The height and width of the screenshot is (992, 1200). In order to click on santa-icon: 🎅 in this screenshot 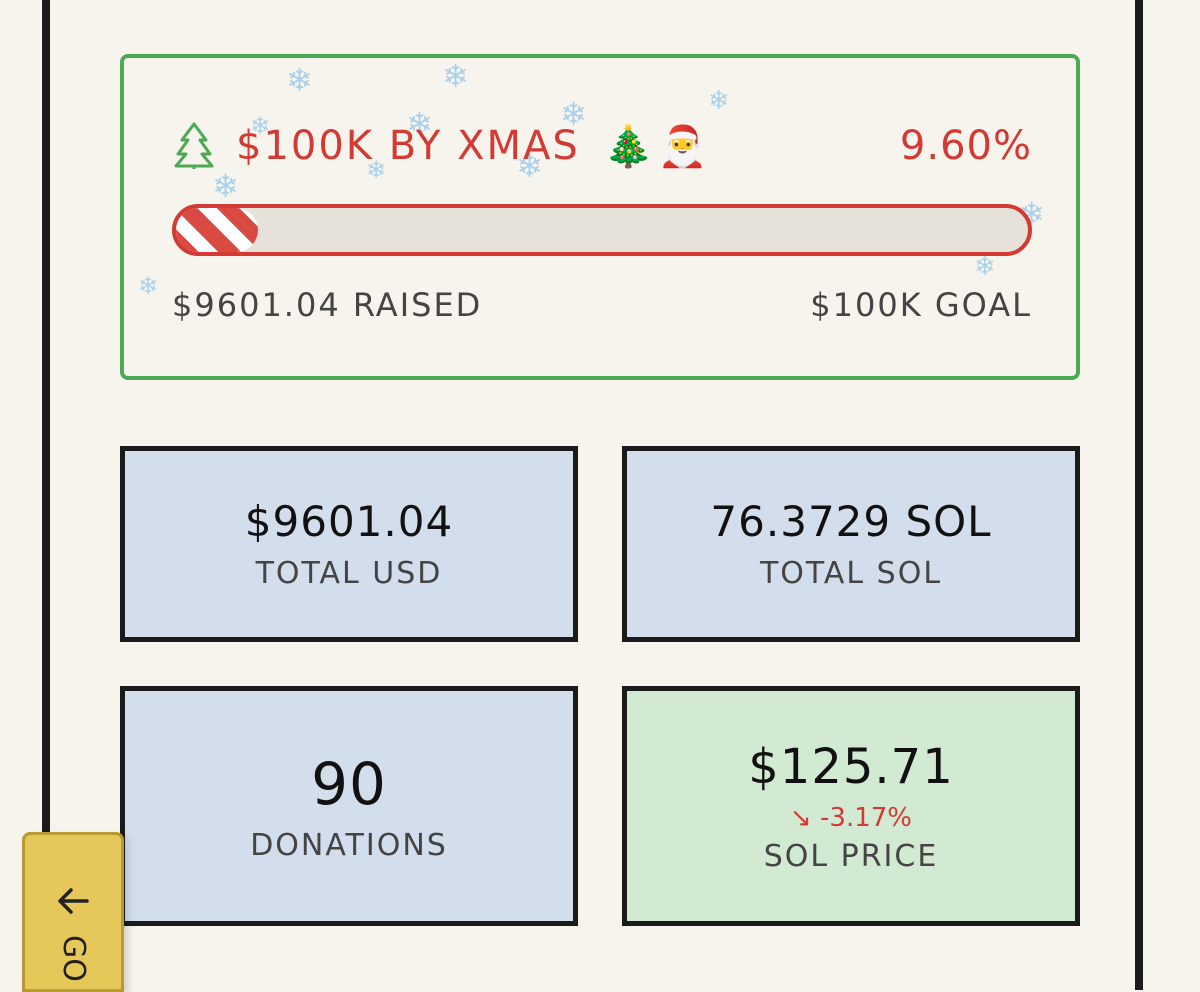, I will do `click(682, 146)`.